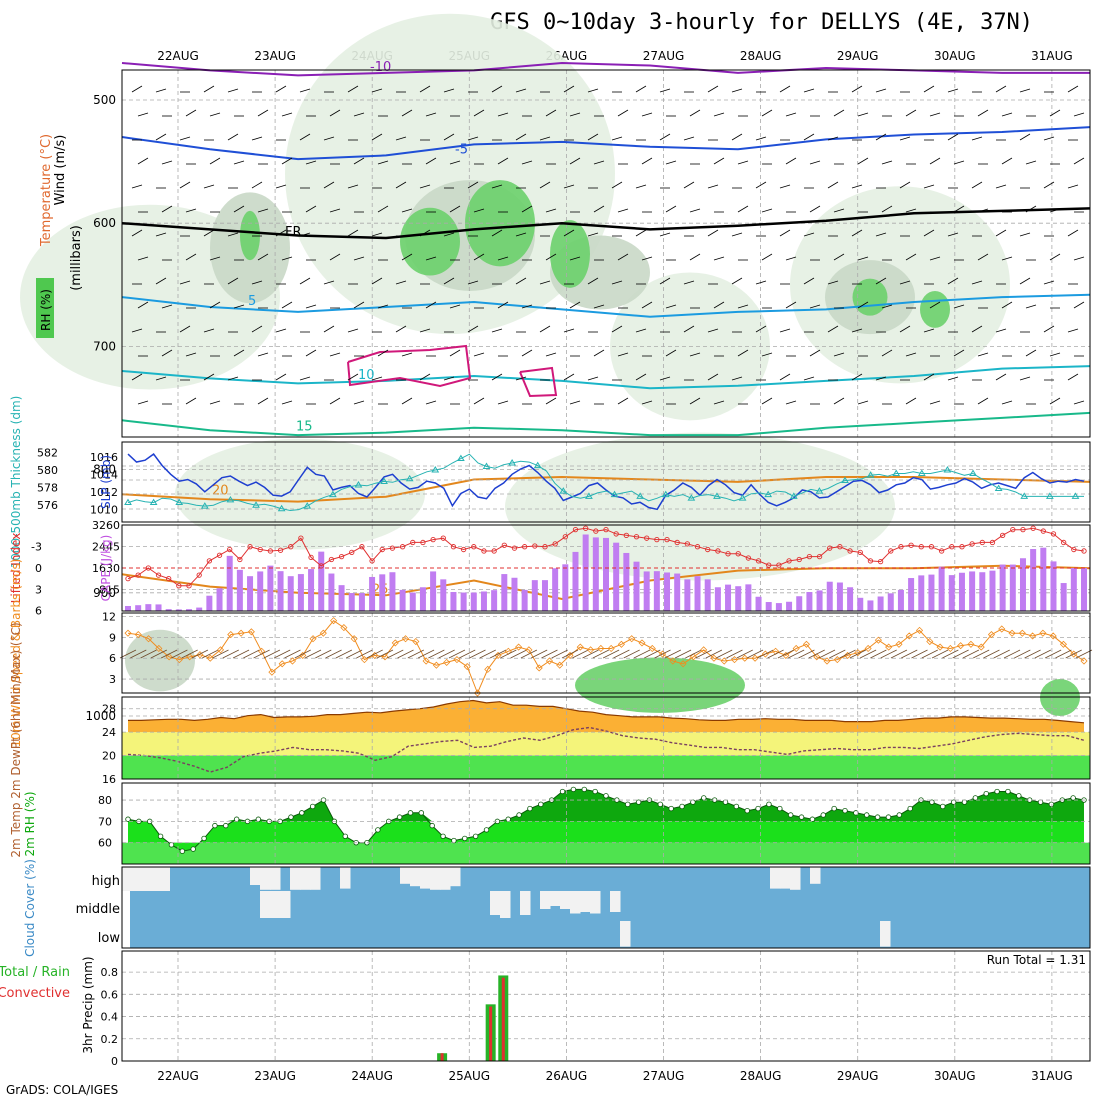 The height and width of the screenshot is (1100, 1100). Describe the element at coordinates (664, 1076) in the screenshot. I see `bottom-day-label: 27AUG` at that location.